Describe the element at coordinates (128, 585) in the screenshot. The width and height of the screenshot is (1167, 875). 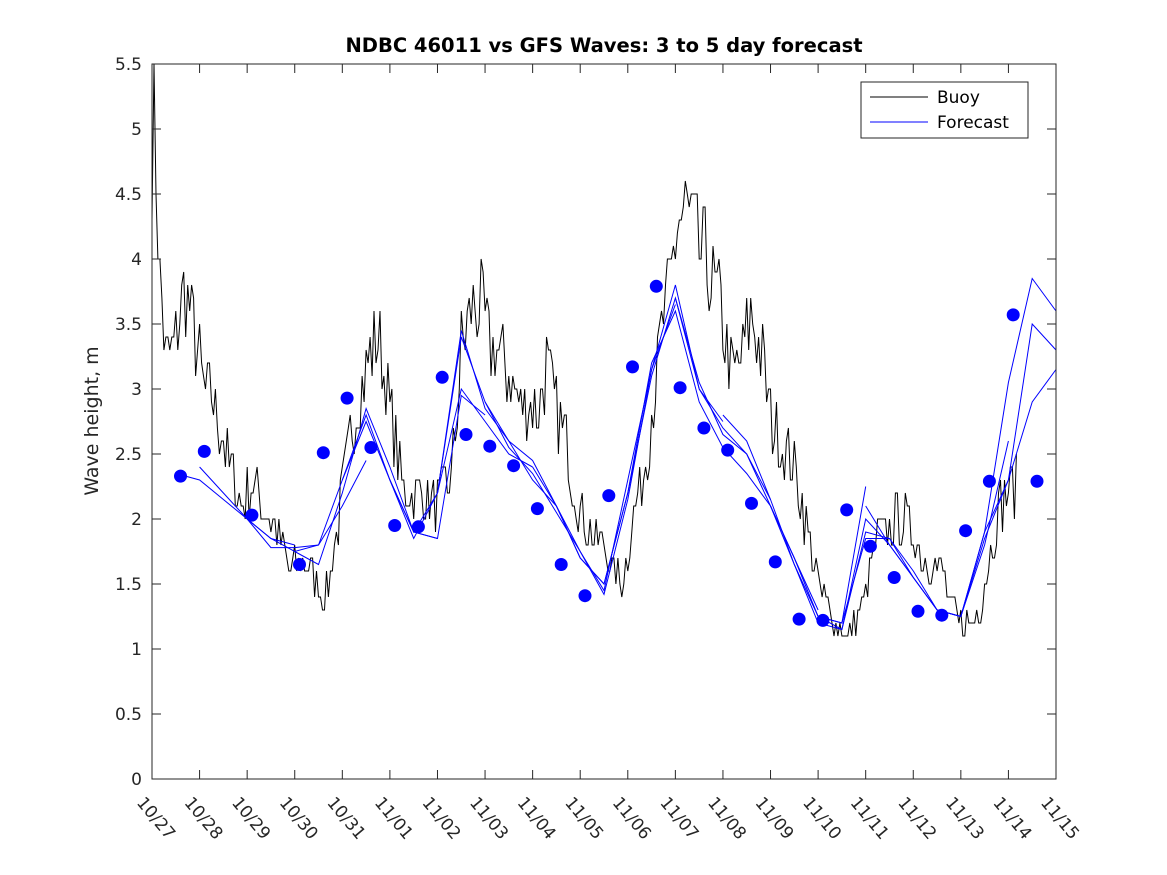
I see `y-tick-label: 1.5` at that location.